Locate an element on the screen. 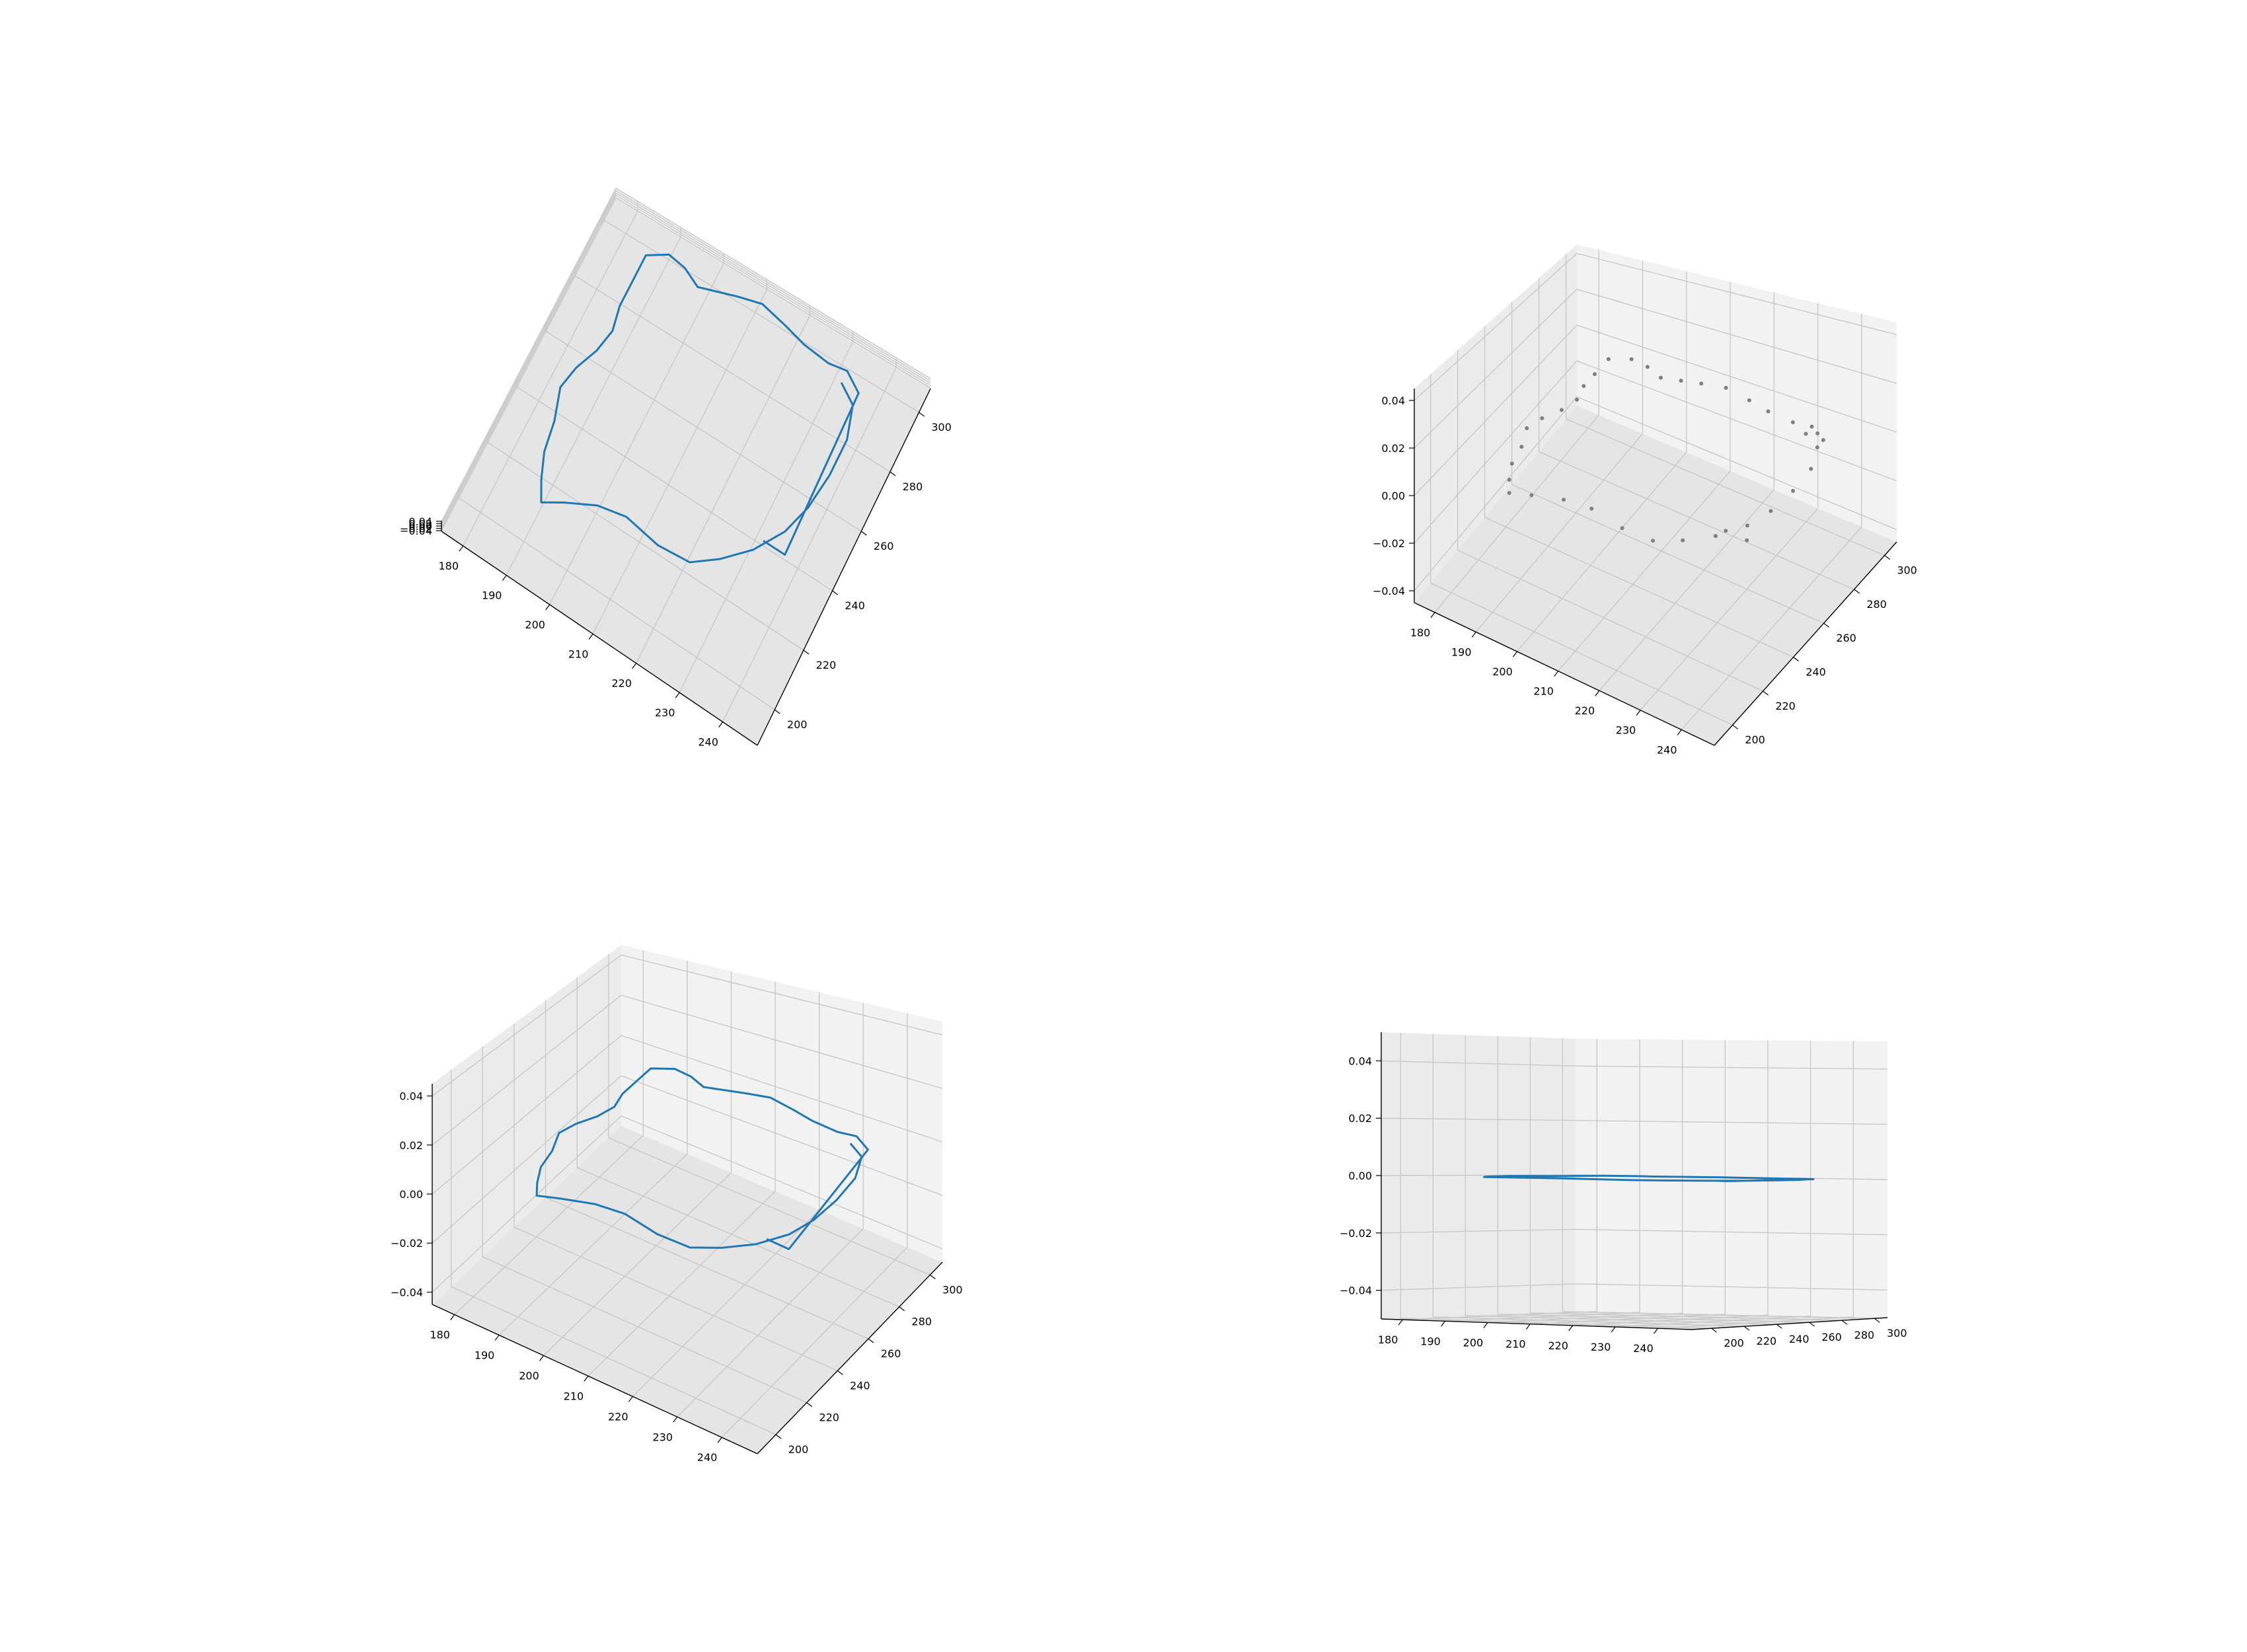 This screenshot has height=1652, width=2247. trajectory-line is located at coordinates (702, 1158).